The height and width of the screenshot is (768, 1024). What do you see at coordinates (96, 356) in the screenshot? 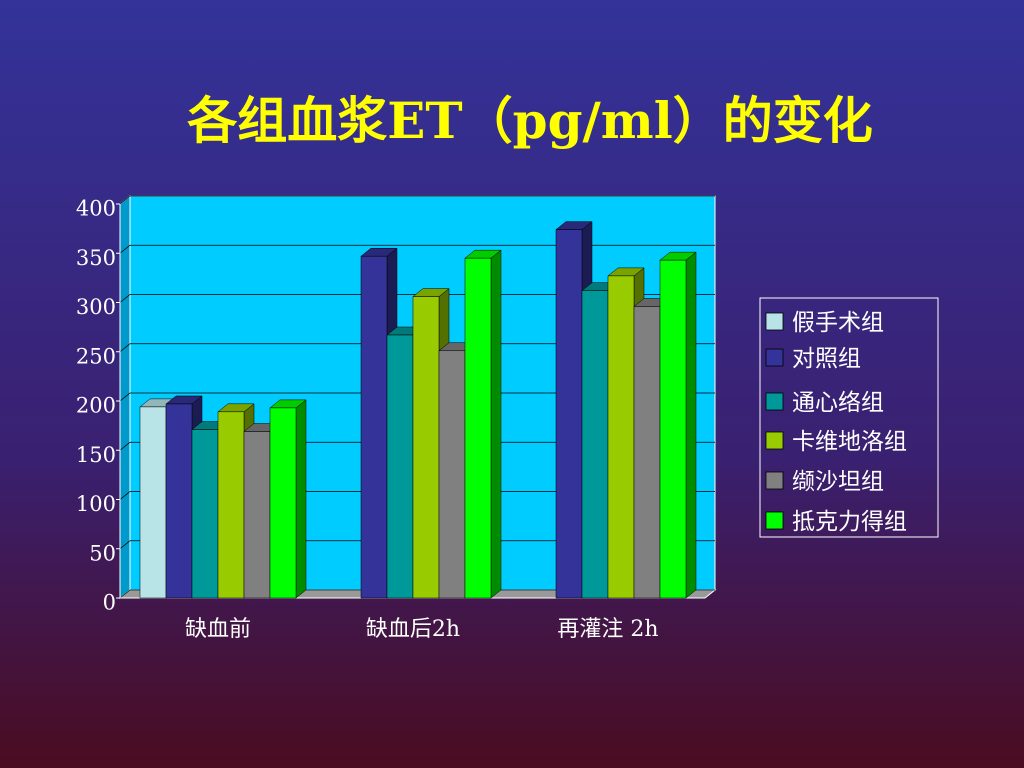
I see `y-tick-label: 250` at bounding box center [96, 356].